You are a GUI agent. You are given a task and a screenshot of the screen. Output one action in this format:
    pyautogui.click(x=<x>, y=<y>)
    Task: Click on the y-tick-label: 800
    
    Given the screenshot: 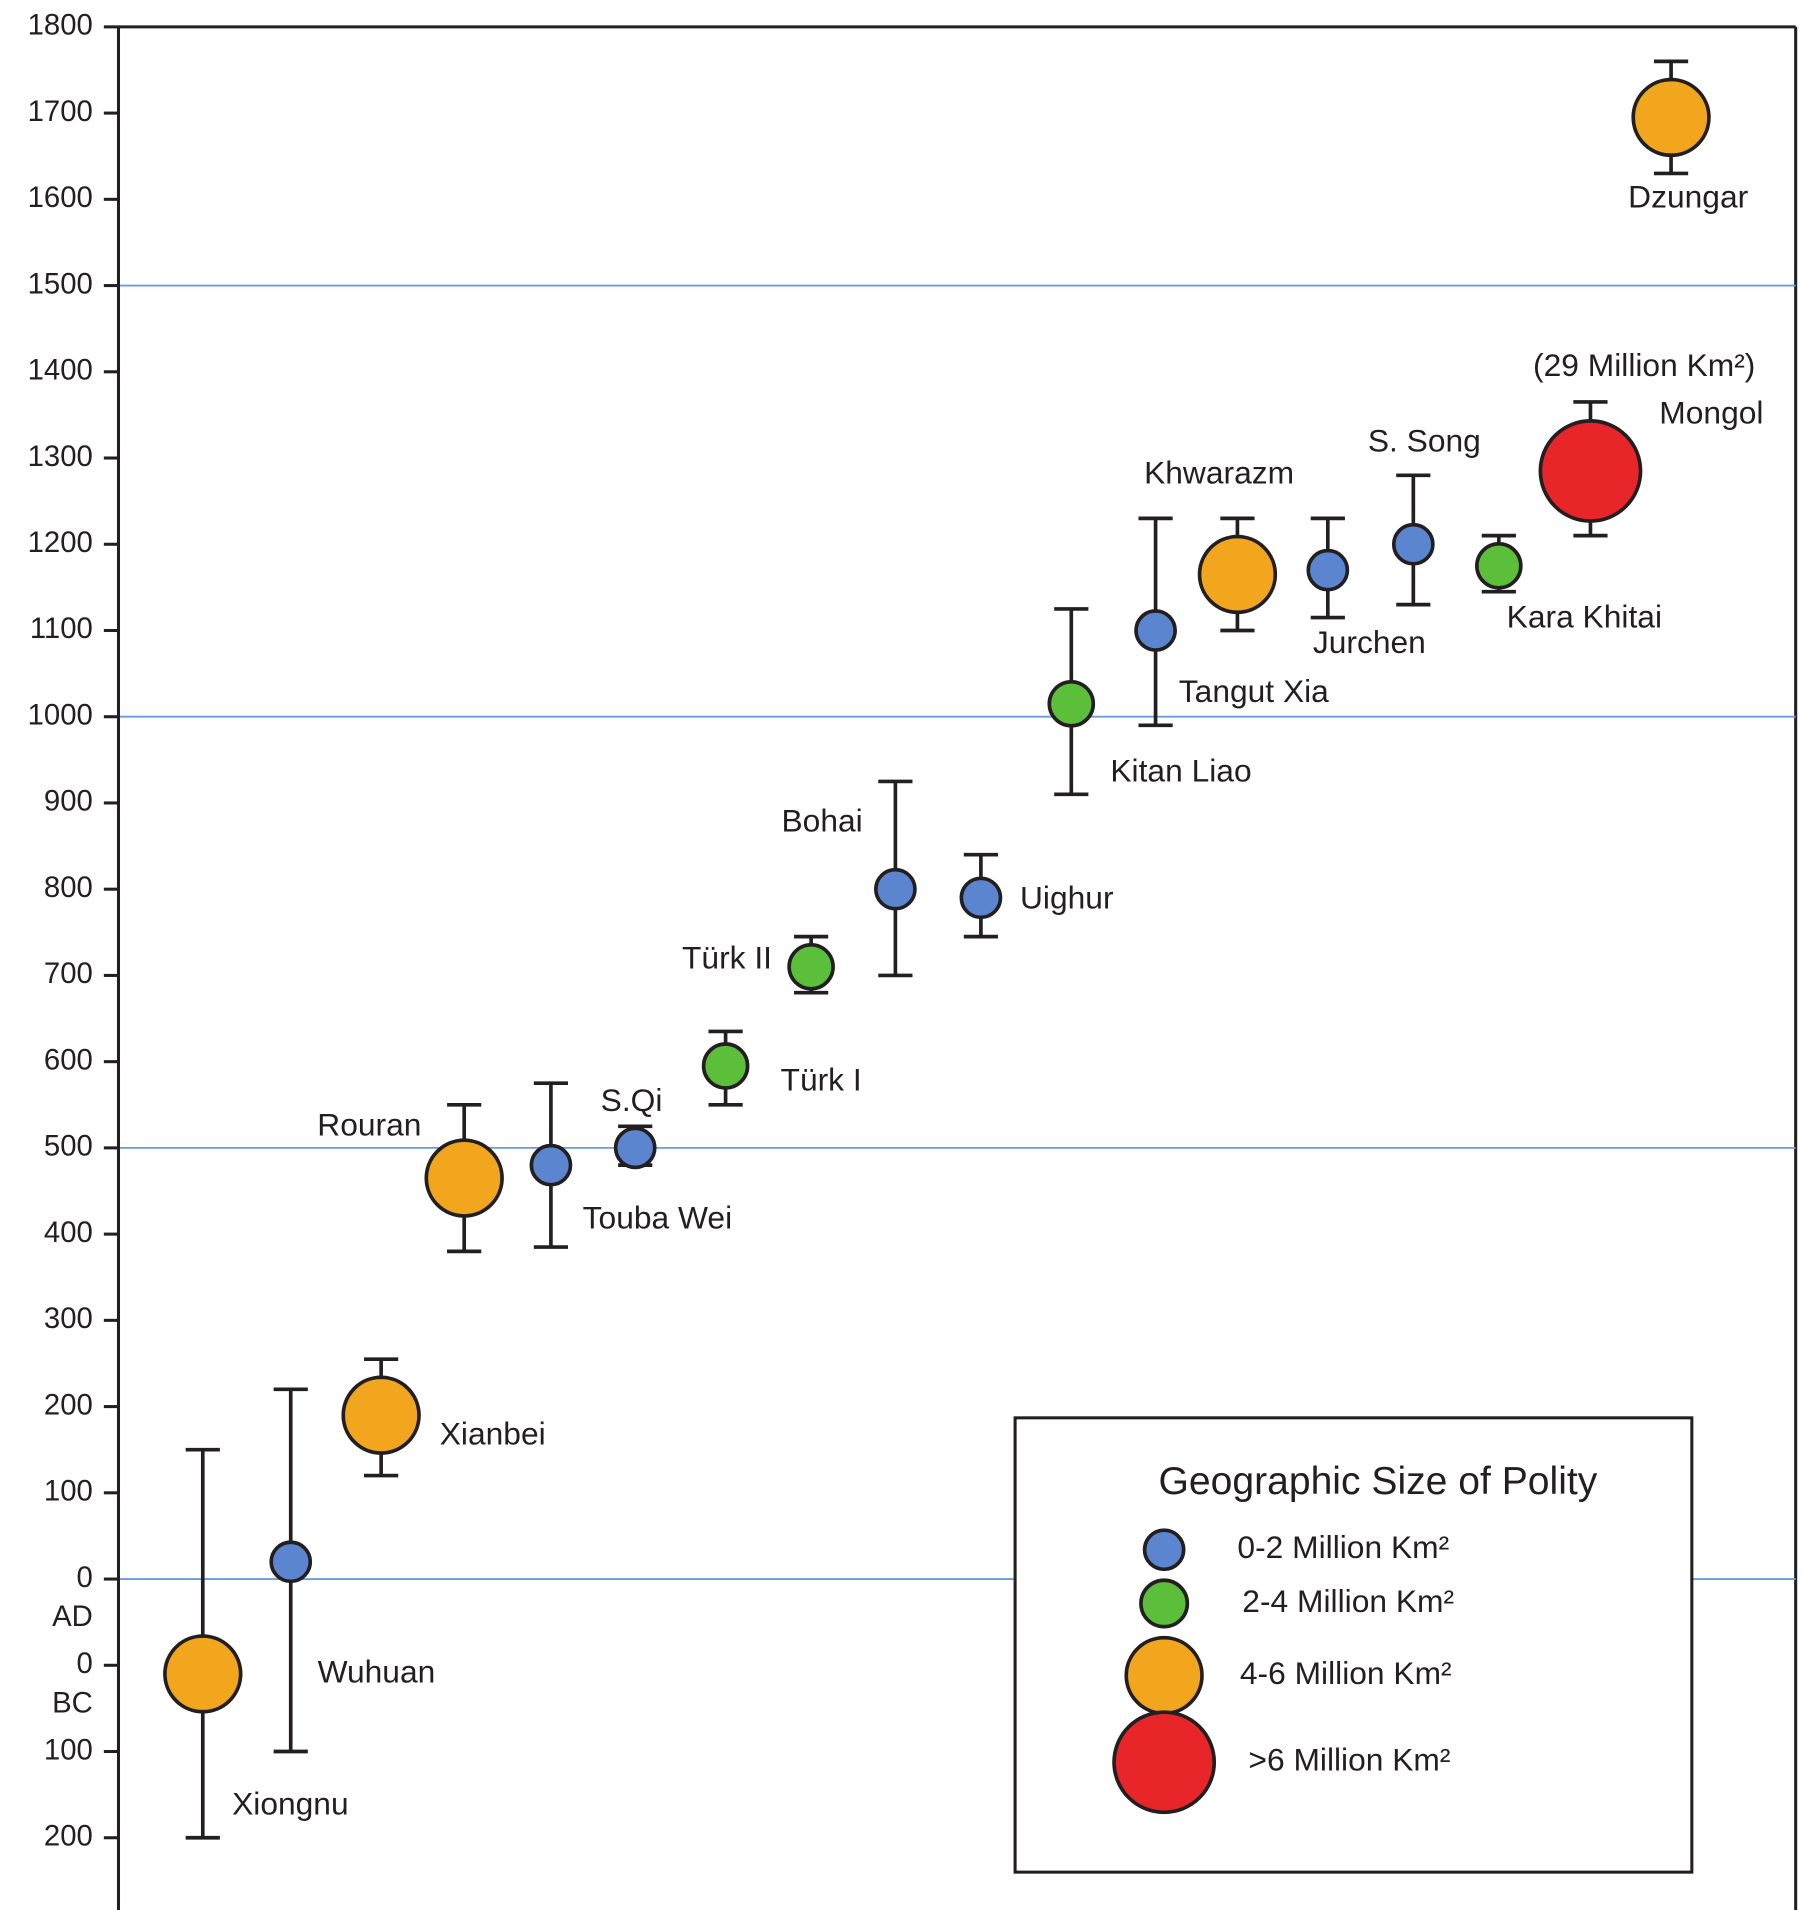 What is the action you would take?
    pyautogui.click(x=68, y=887)
    